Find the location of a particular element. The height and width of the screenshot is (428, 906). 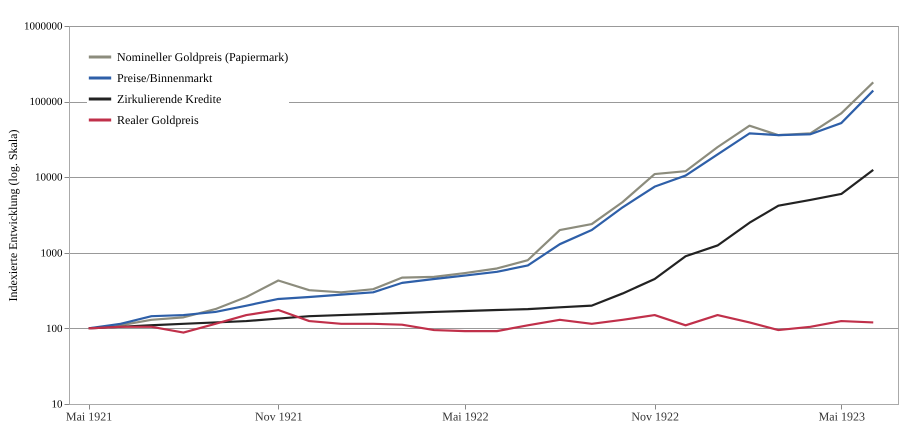

legend-label: Preise/Binnenmarkt is located at coordinates (165, 78).